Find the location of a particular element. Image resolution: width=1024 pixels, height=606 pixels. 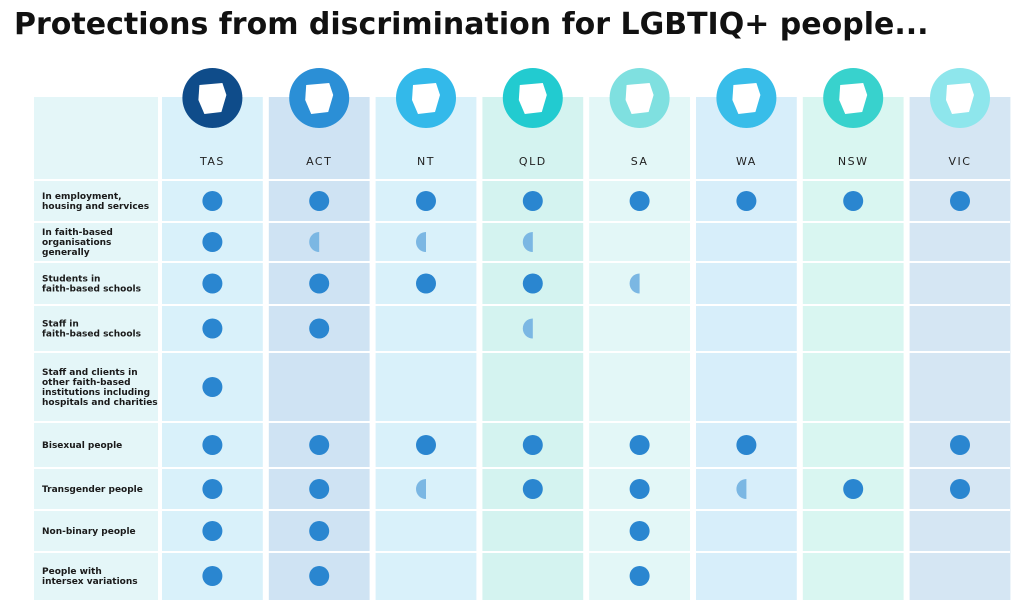

row-label: People with intersex variations is located at coordinates (90, 577).